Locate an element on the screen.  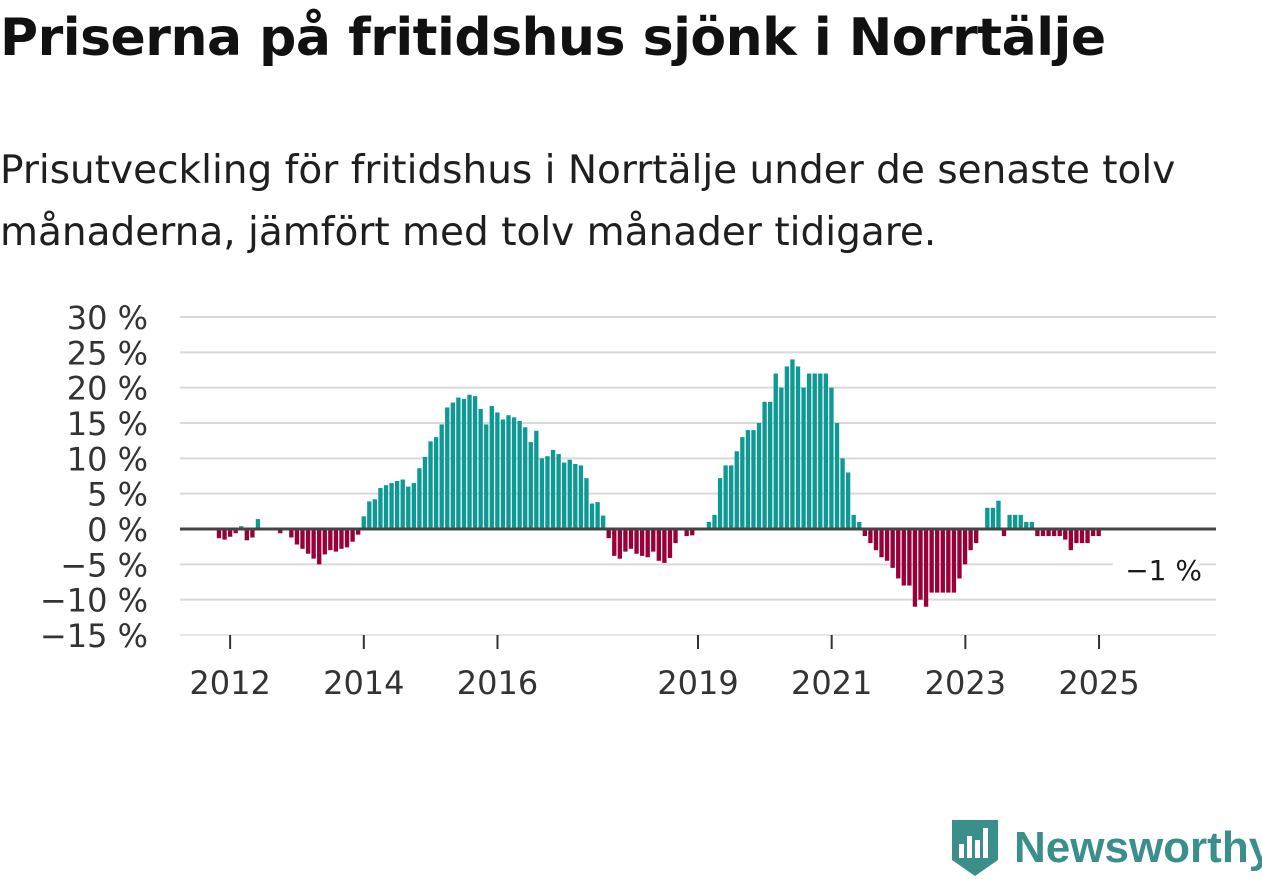
y-tick-label: −10 % is located at coordinates (94, 601).